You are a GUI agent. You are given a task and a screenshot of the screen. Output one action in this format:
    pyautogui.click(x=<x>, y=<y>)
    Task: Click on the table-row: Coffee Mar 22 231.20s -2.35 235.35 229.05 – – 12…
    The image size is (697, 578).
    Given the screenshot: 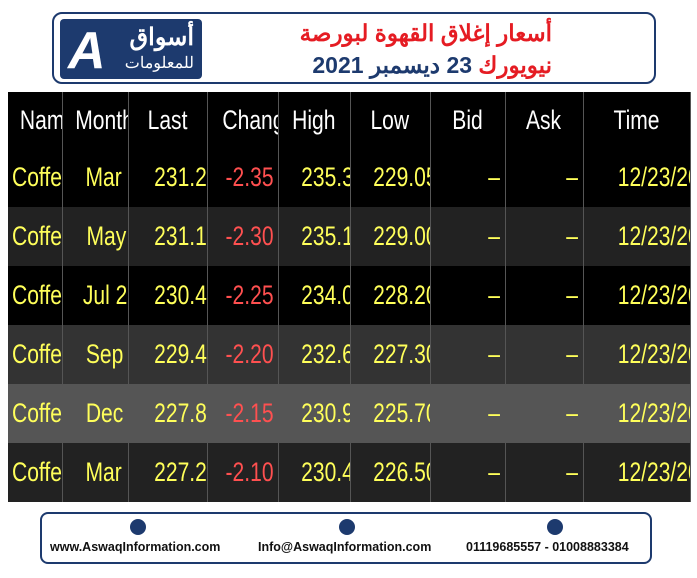 What is the action you would take?
    pyautogui.click(x=349, y=177)
    